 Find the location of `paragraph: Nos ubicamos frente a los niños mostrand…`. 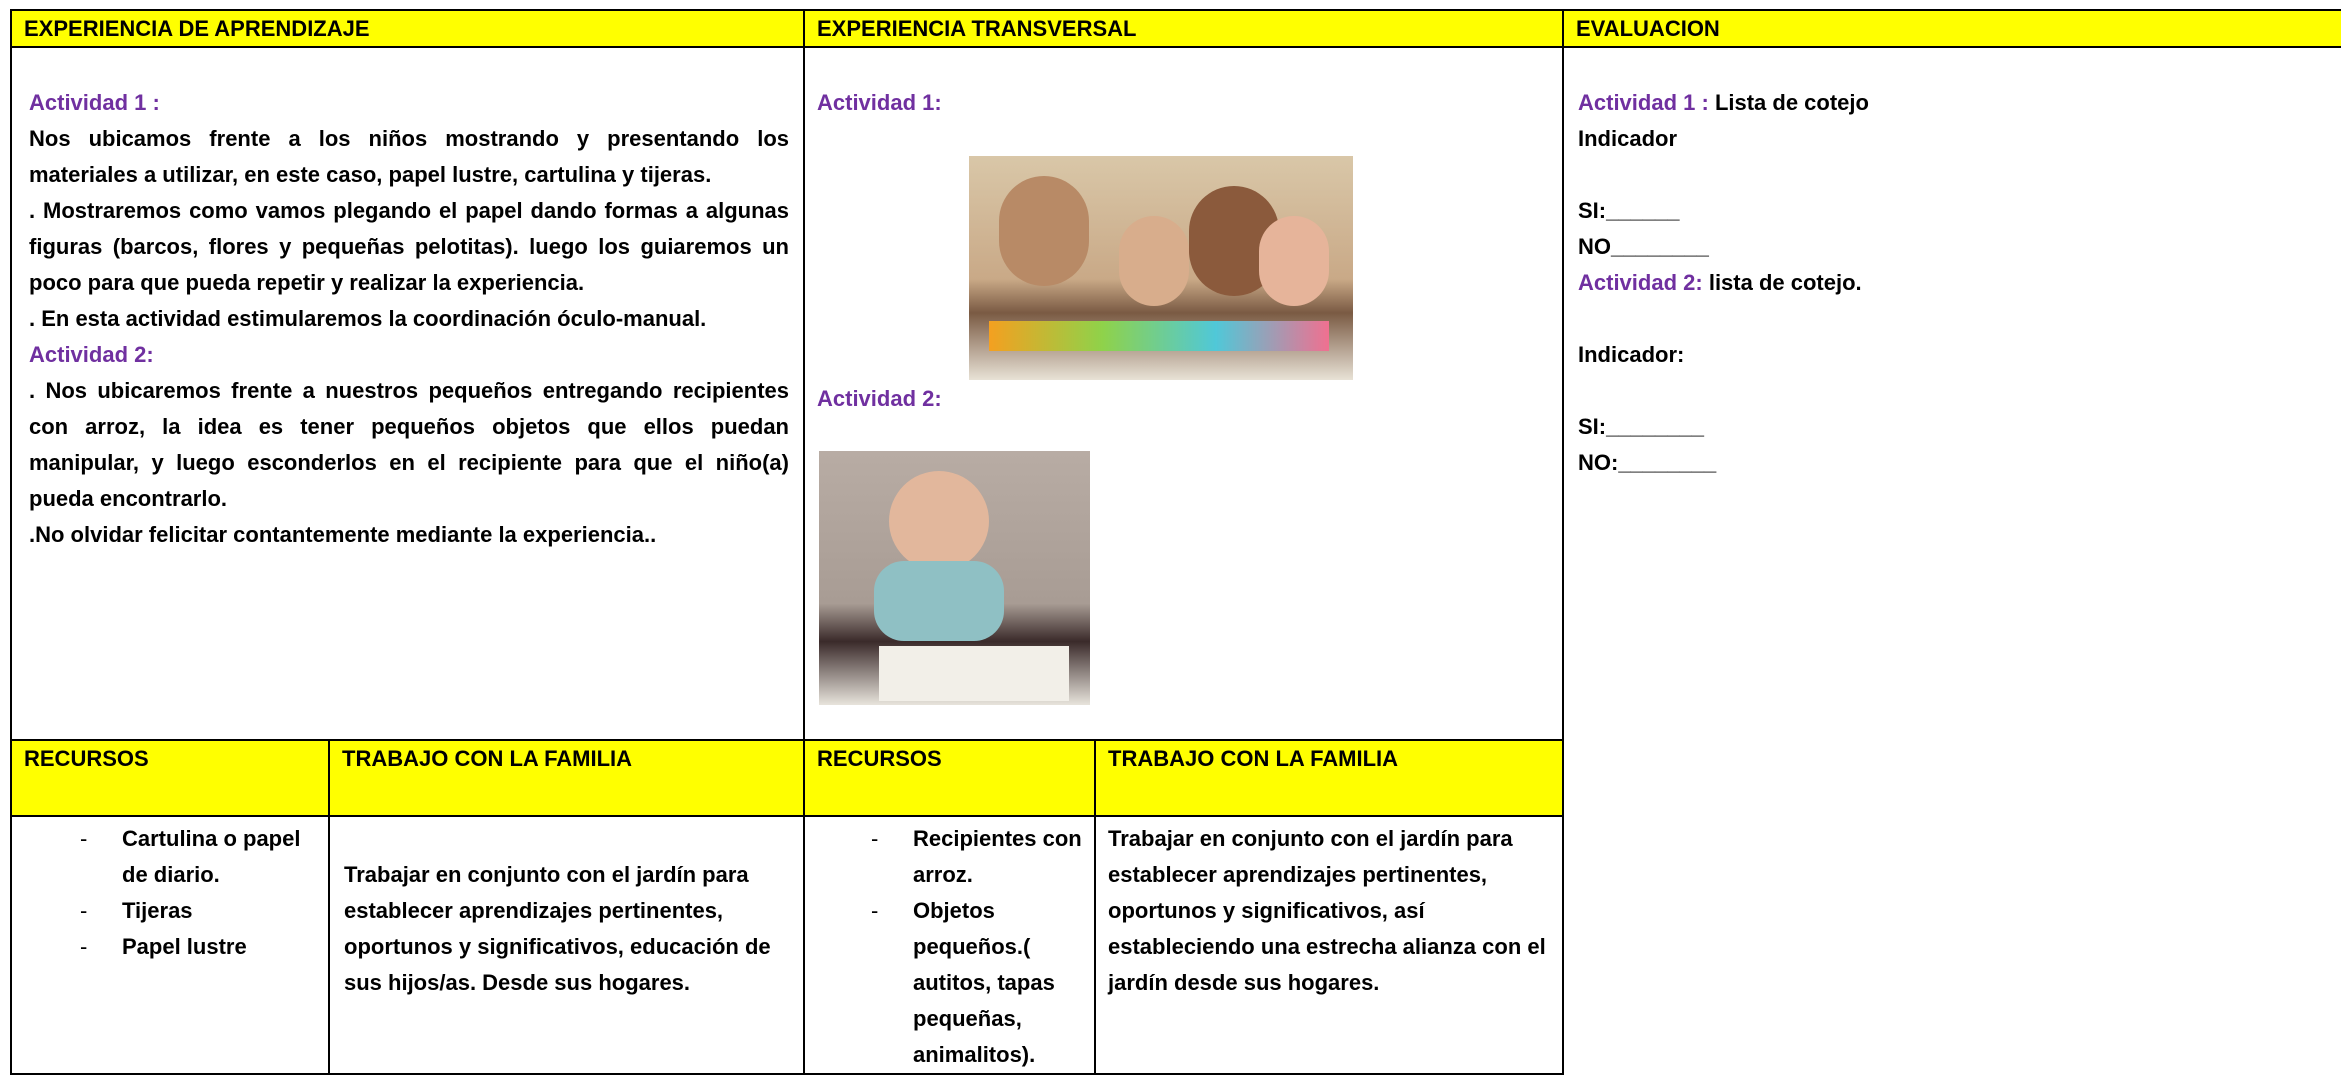

paragraph: Nos ubicamos frente a los niños mostrand… is located at coordinates (409, 156).